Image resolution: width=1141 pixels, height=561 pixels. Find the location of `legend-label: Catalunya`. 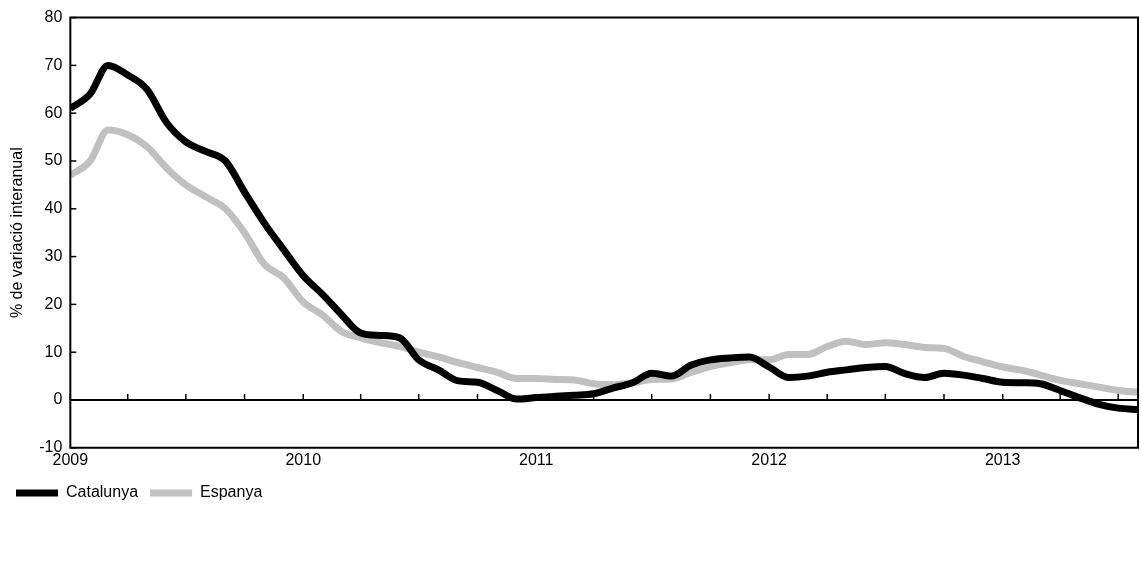

legend-label: Catalunya is located at coordinates (102, 492).